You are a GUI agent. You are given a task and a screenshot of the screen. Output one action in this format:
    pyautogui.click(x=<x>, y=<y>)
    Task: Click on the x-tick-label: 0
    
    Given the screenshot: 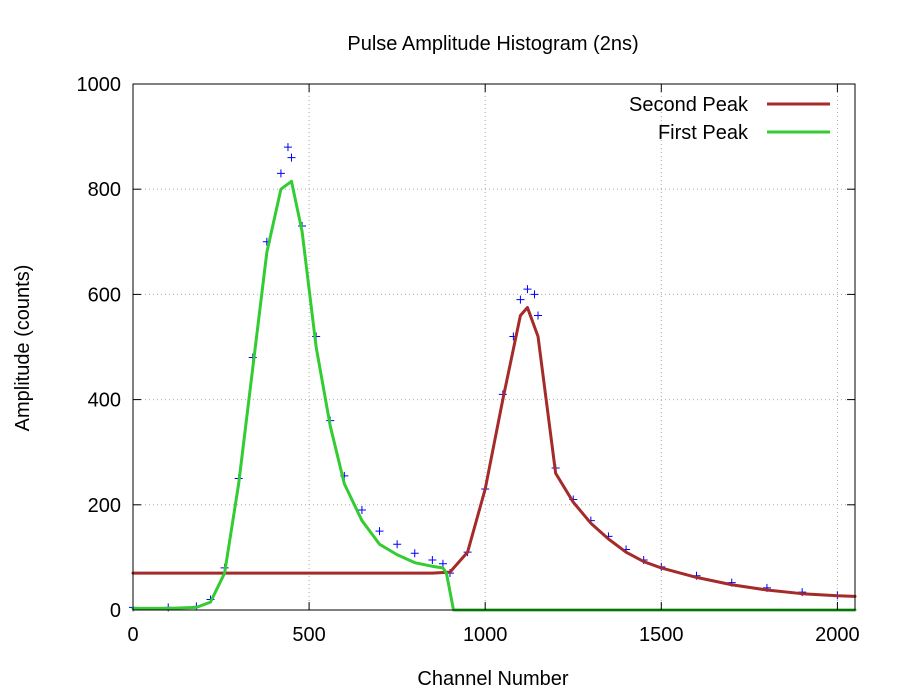 What is the action you would take?
    pyautogui.click(x=132, y=635)
    